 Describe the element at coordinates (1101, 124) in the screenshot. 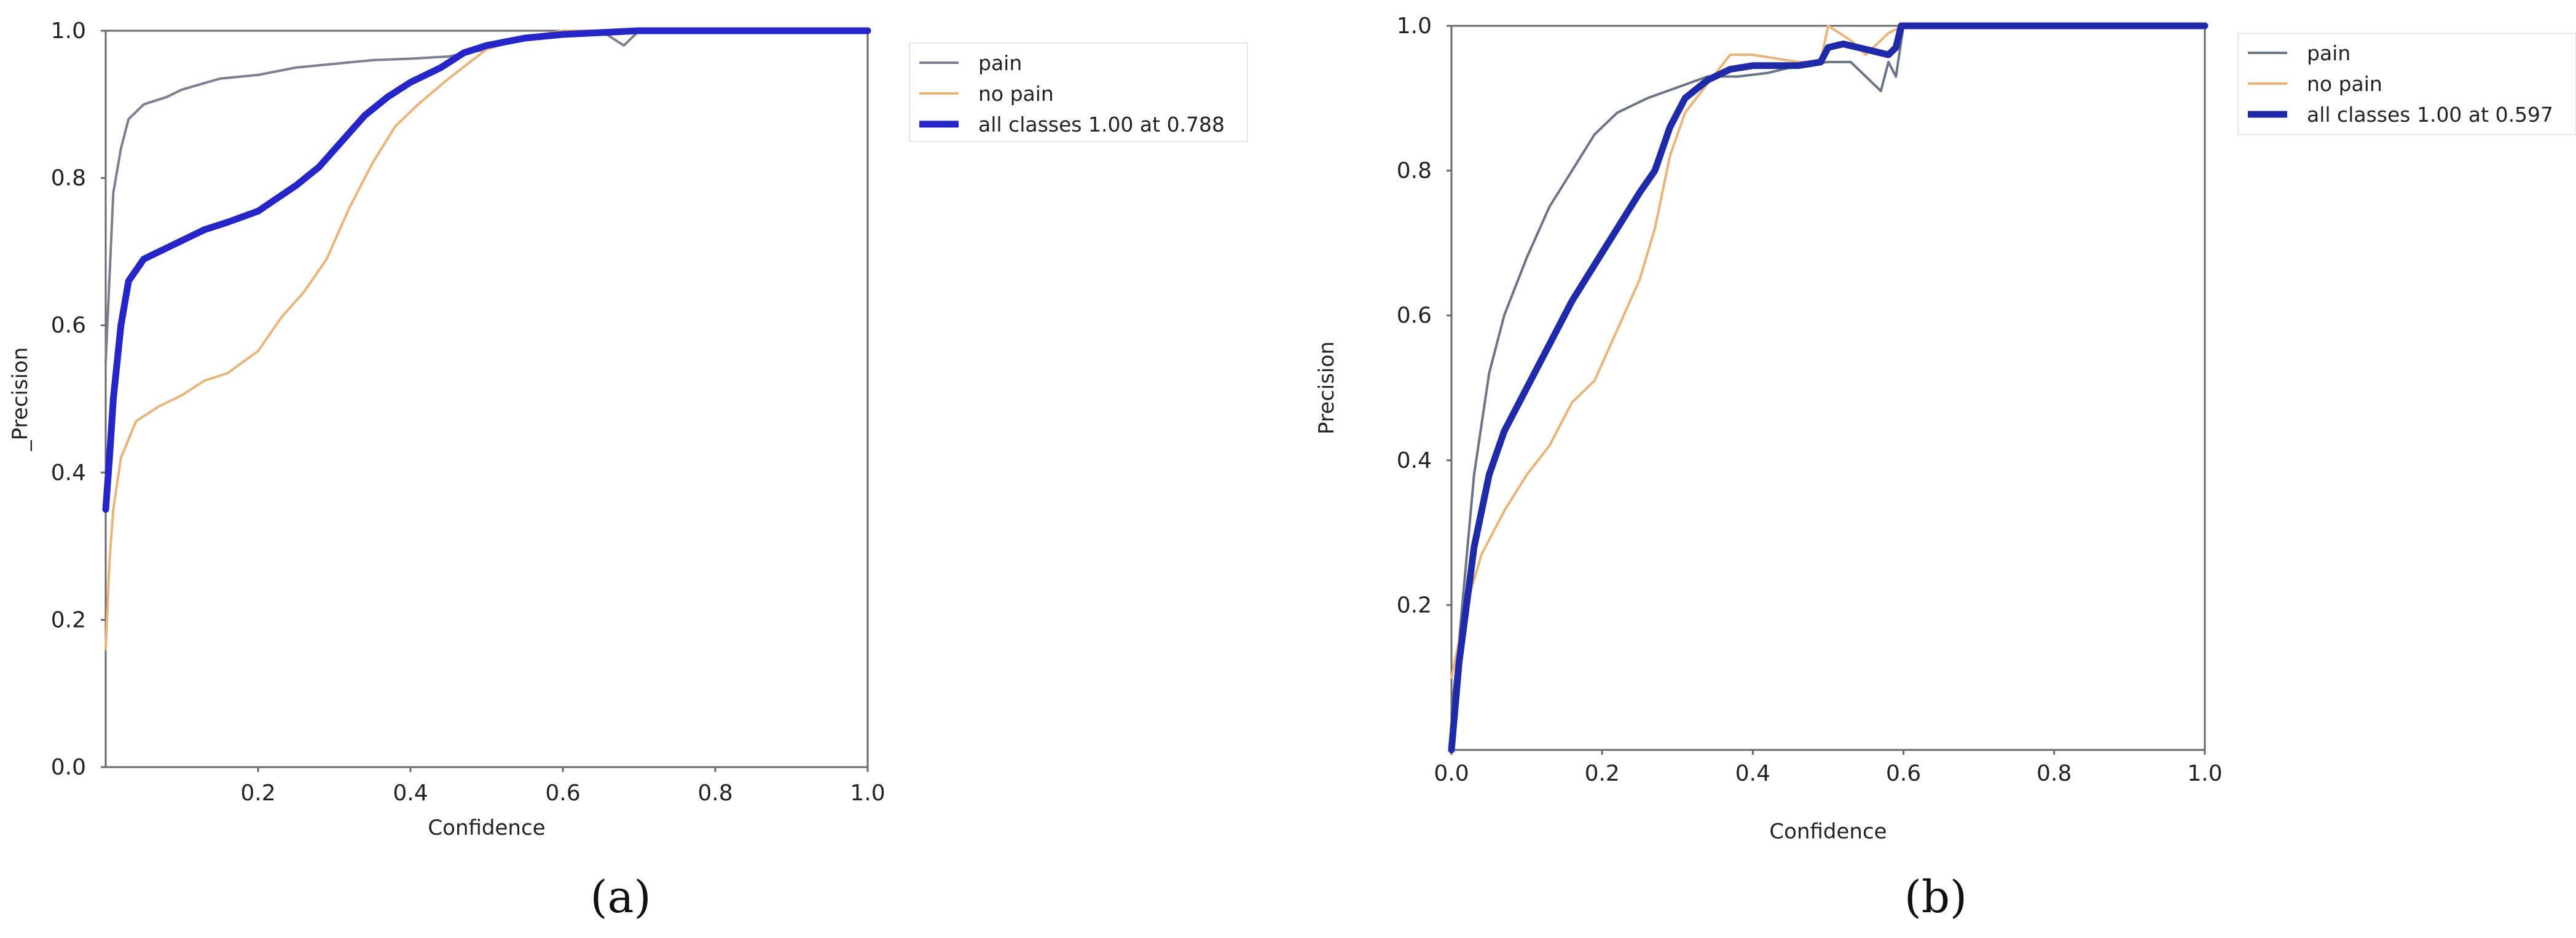

I see `legend-label: all classes 1.00 at 0.788` at that location.